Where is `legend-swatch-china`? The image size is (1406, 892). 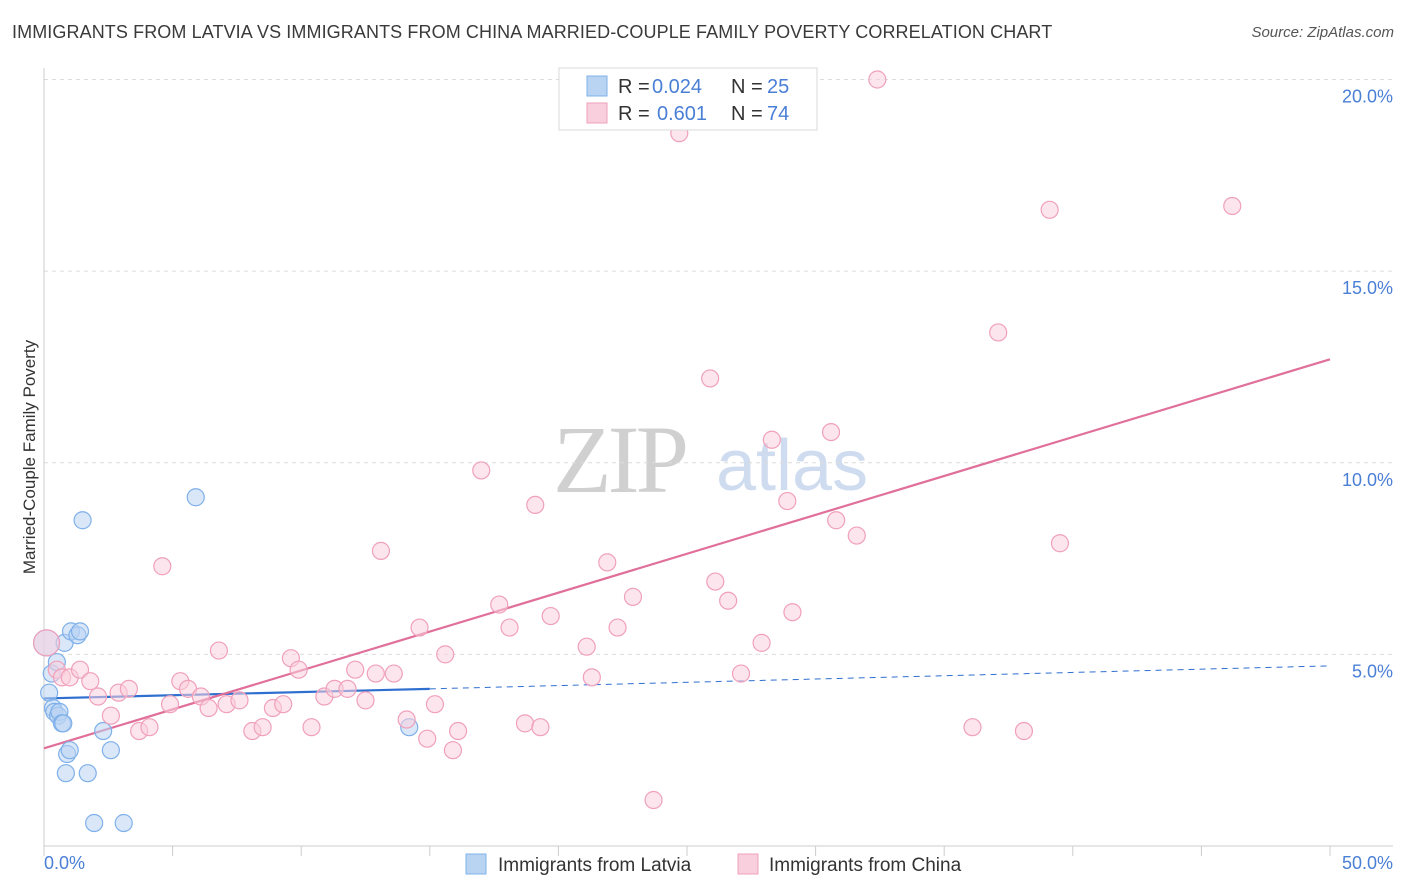
legend-swatch-china is located at coordinates (597, 113).